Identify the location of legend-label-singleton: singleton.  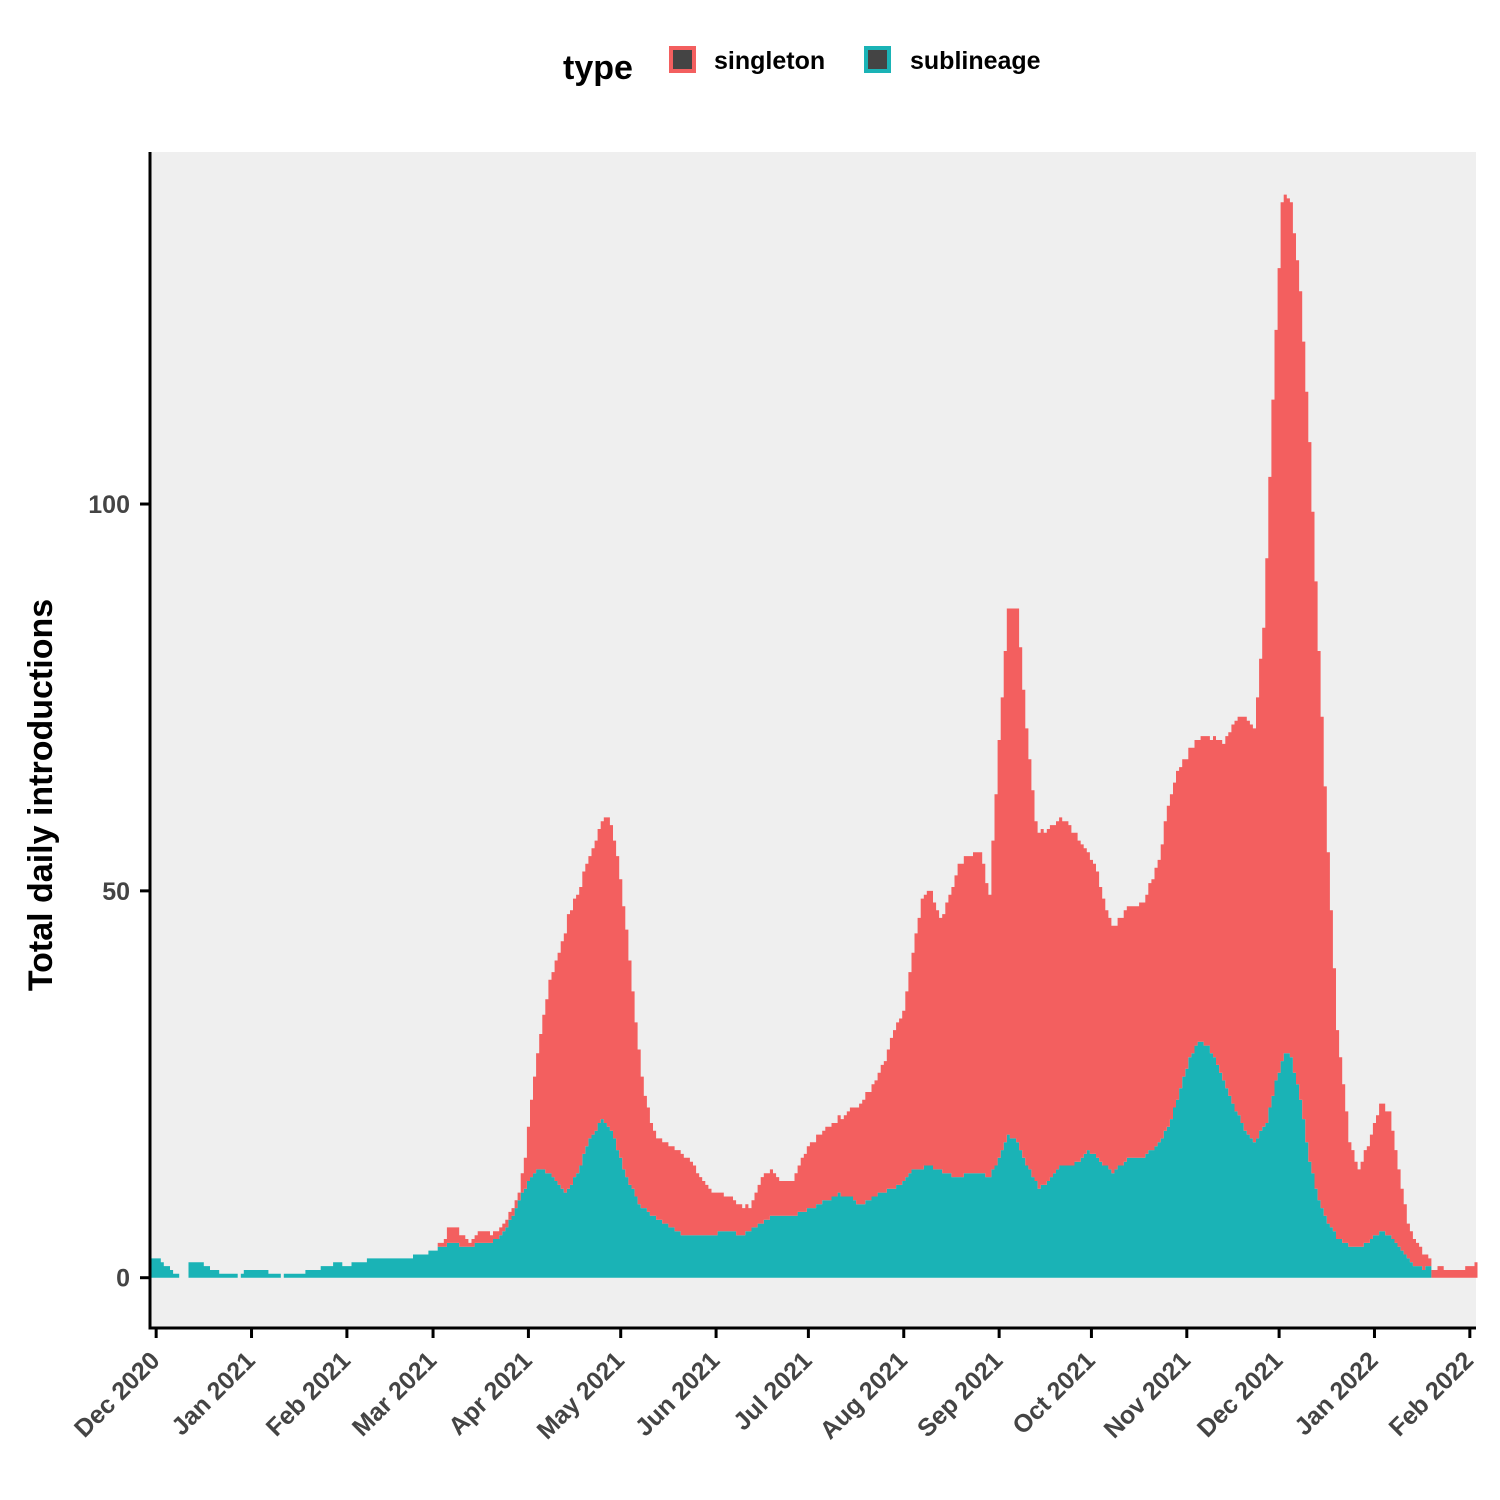
(769, 61).